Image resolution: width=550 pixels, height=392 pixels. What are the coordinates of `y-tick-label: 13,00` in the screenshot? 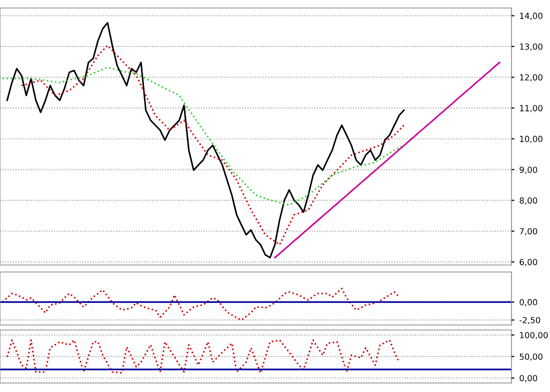 It's located at (531, 47).